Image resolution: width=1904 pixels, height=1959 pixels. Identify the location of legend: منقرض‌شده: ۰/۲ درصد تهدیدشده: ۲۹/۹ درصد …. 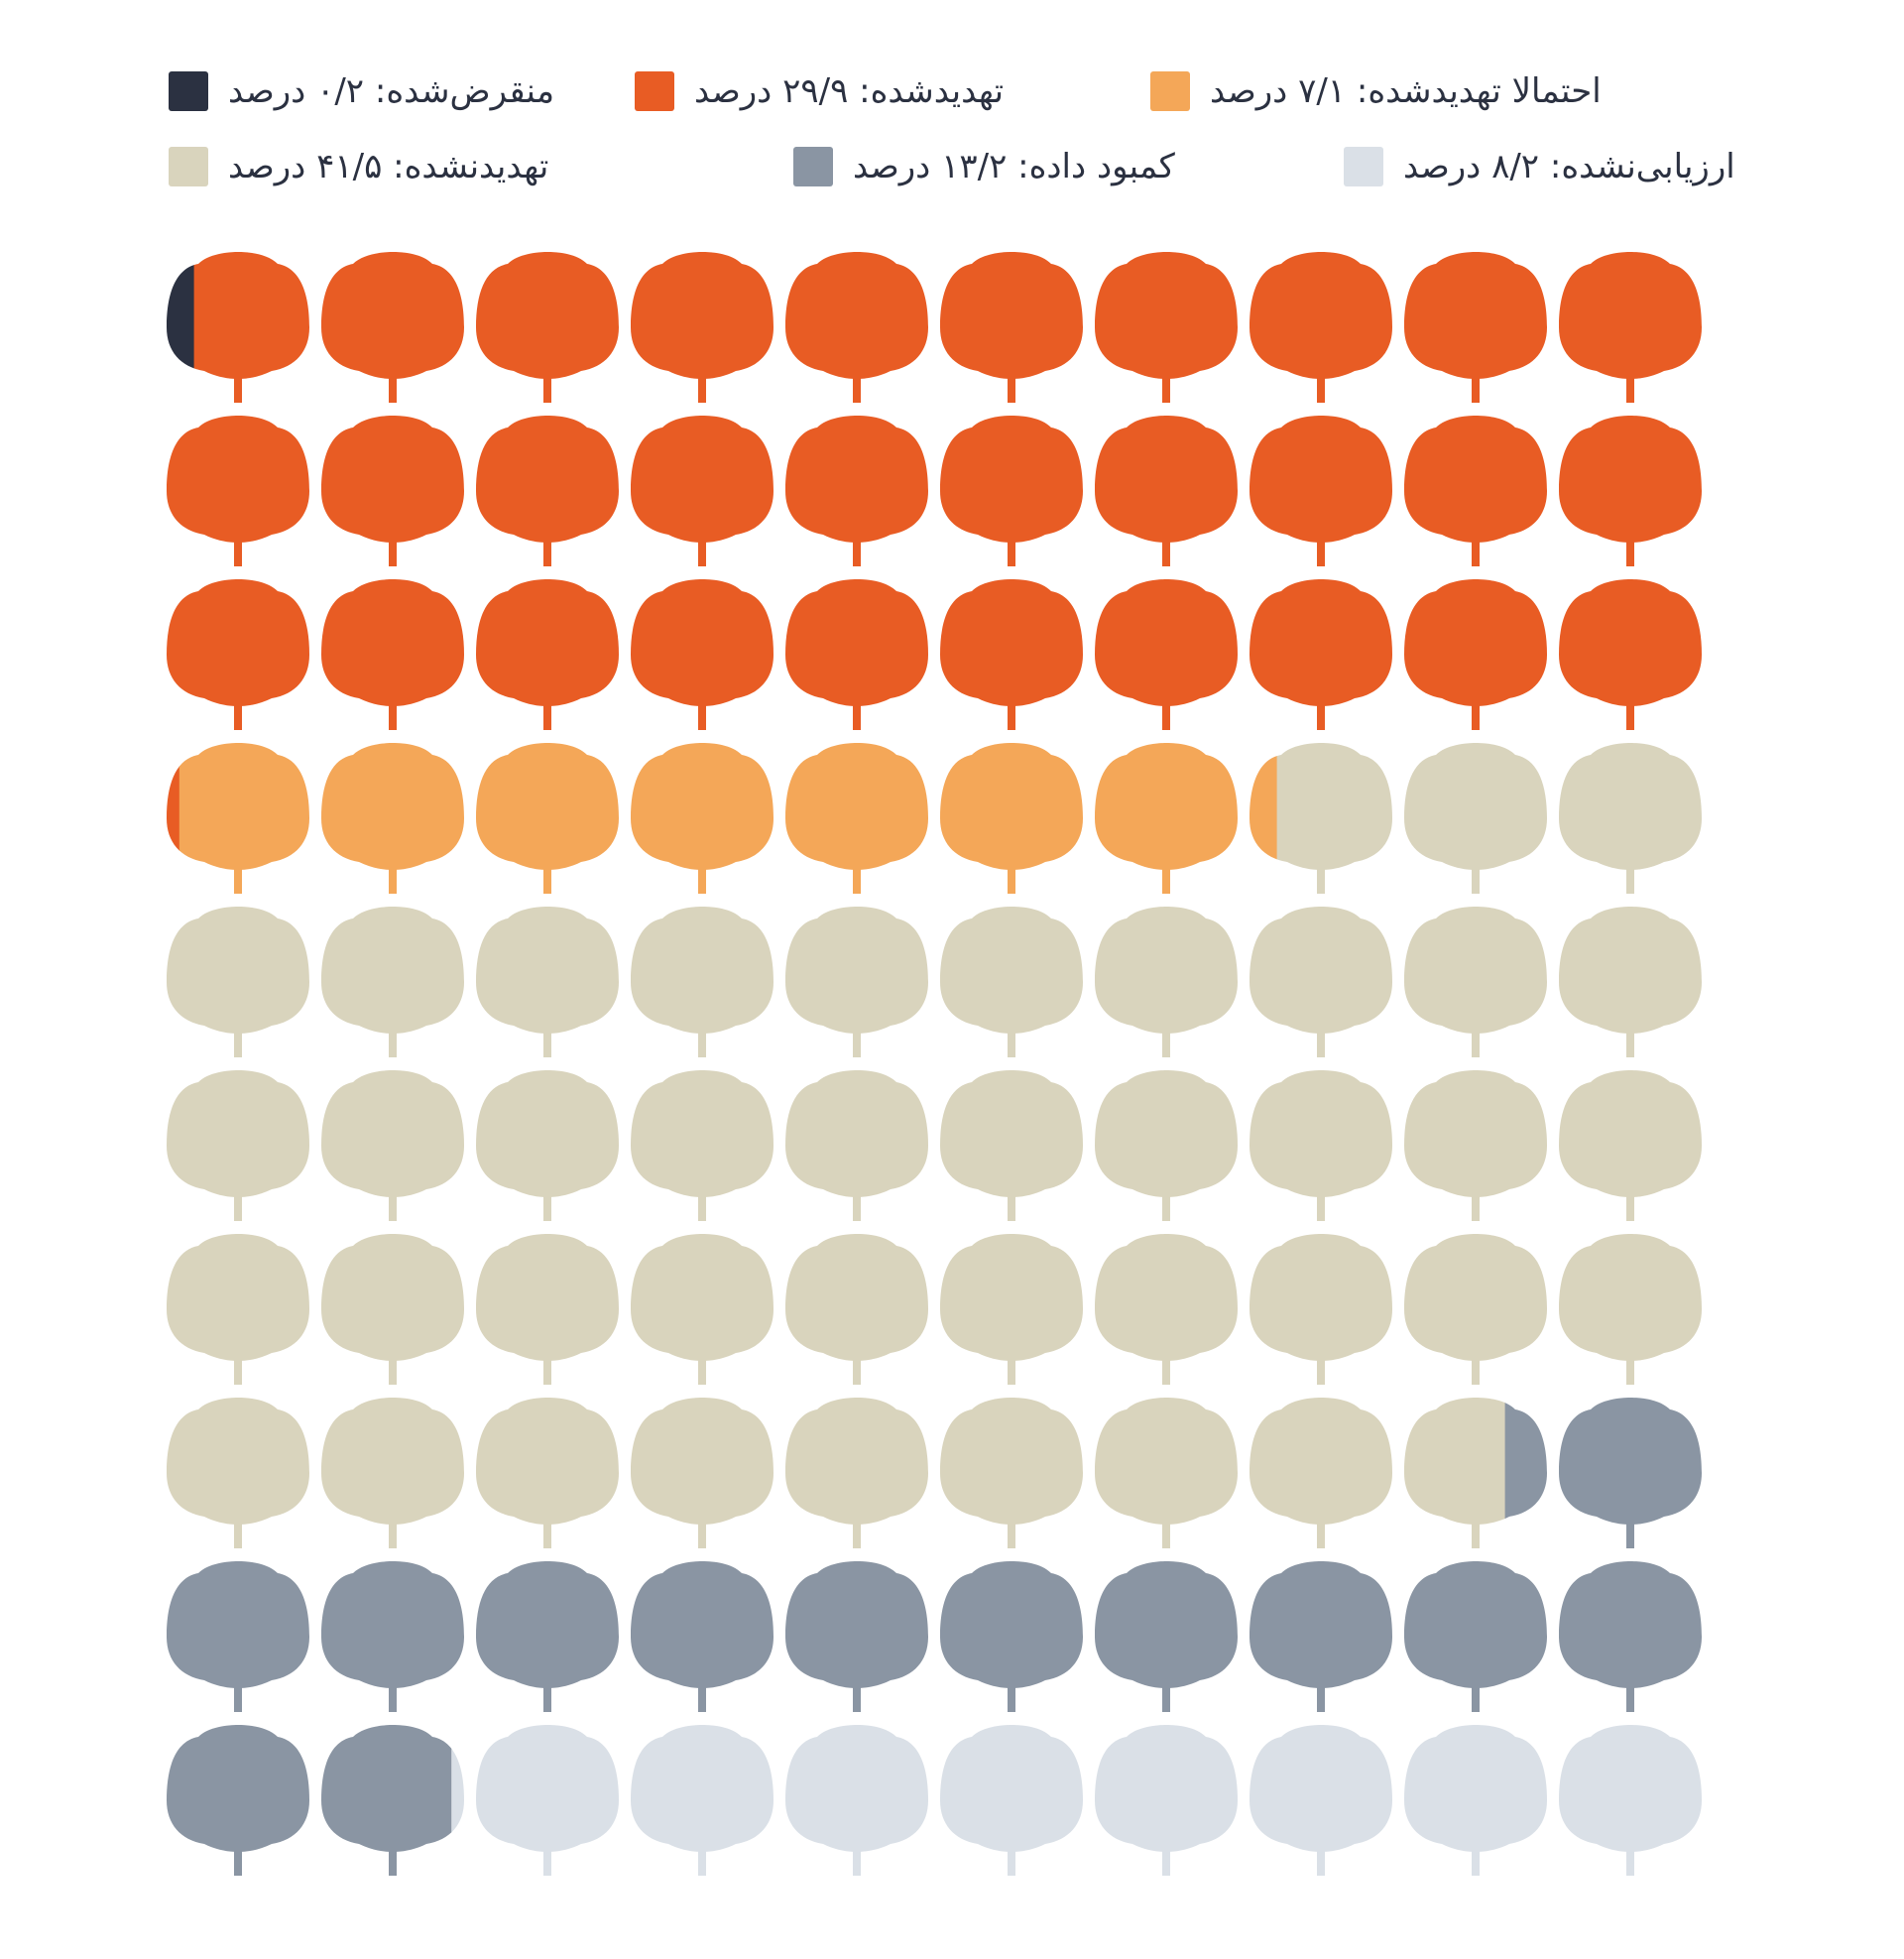
(952, 109).